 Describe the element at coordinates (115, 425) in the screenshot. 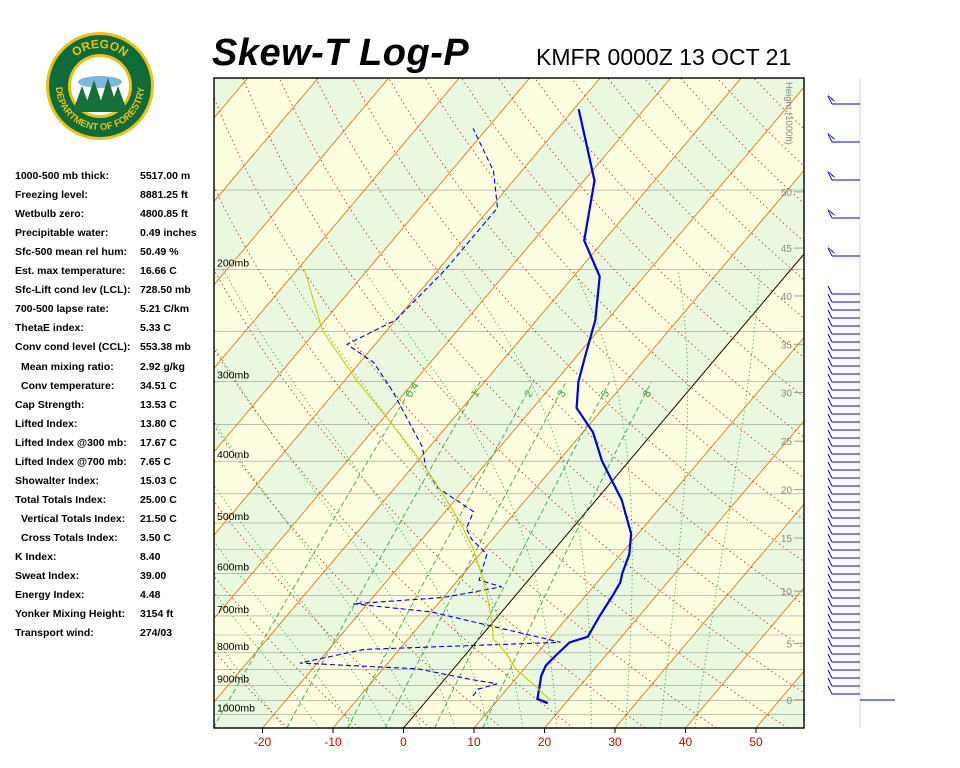

I see `index-row: Lifted Index: 13.80 C` at that location.